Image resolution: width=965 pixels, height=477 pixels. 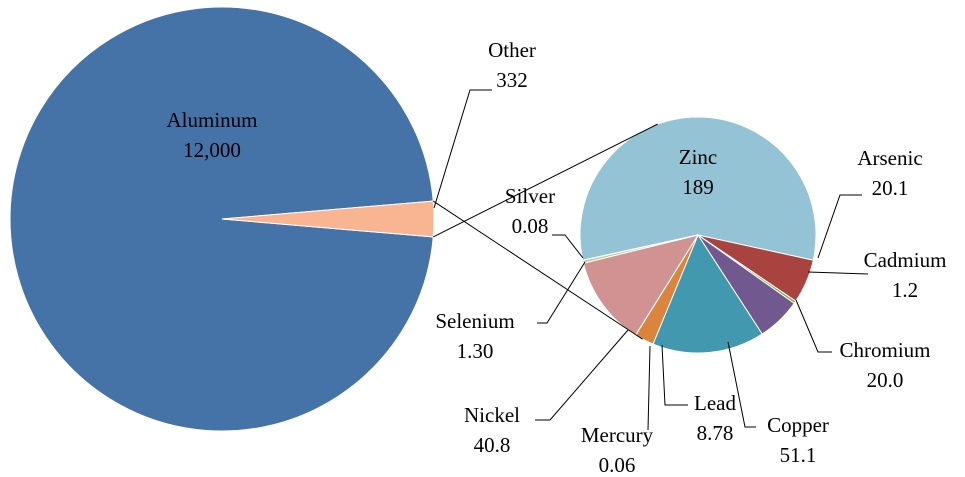 What do you see at coordinates (698, 157) in the screenshot?
I see `slice-label: Zinc` at bounding box center [698, 157].